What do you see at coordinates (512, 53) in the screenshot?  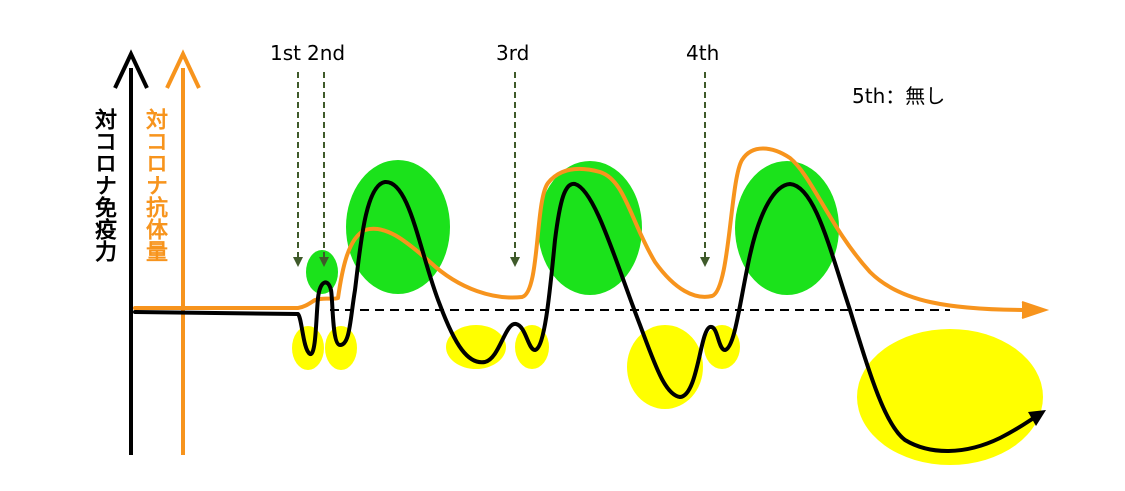 I see `dose-label-3rd: 3rd` at bounding box center [512, 53].